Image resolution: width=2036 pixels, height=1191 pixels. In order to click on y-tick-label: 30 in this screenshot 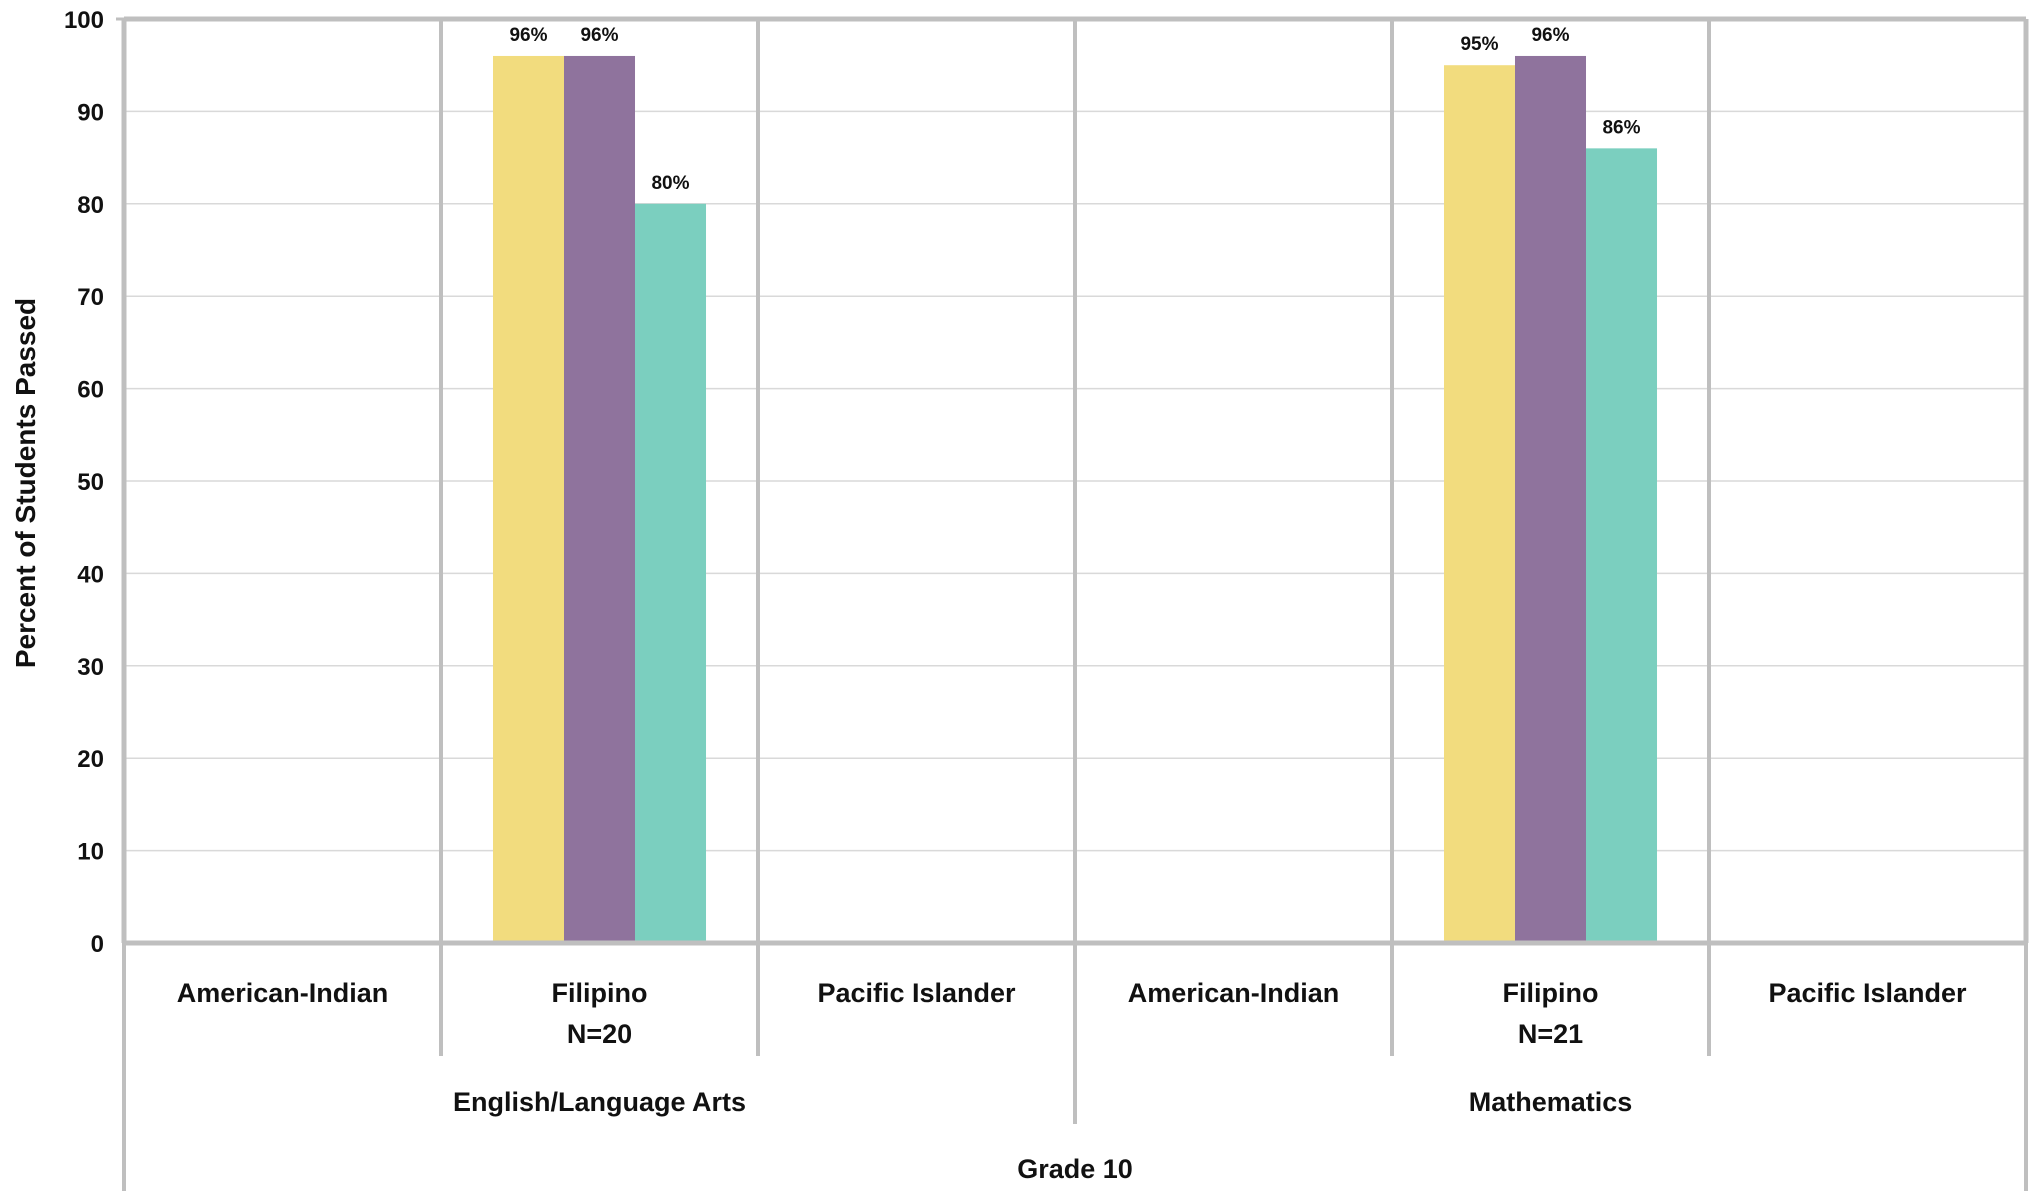, I will do `click(90, 667)`.